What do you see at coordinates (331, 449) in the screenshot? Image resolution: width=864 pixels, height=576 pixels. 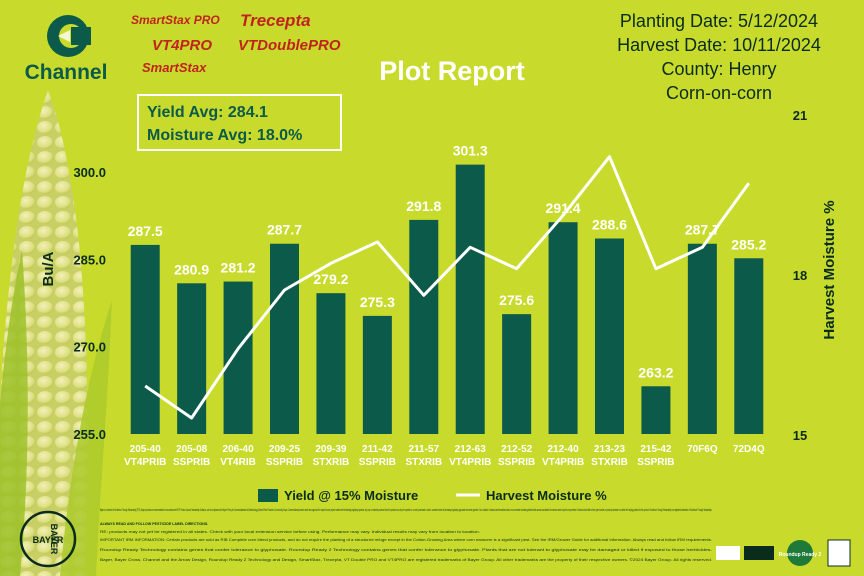 I see `x-tick-label: 209-39` at bounding box center [331, 449].